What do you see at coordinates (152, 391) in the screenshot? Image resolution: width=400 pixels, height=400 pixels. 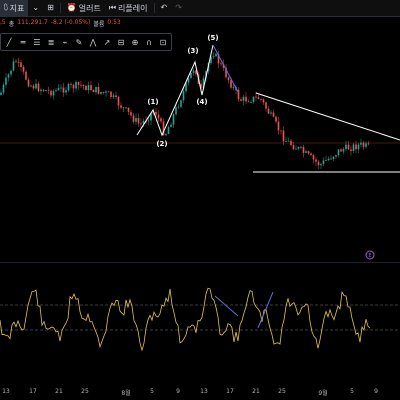 I see `time-axis-label: 5` at bounding box center [152, 391].